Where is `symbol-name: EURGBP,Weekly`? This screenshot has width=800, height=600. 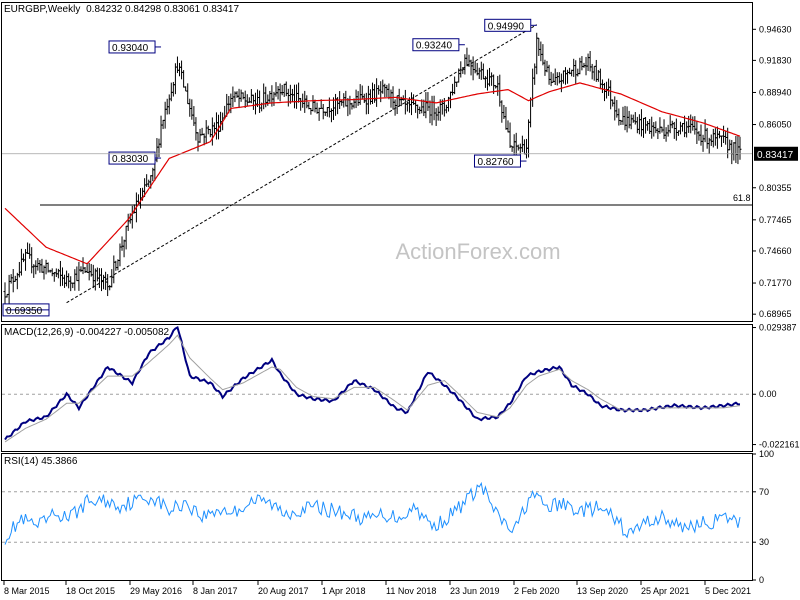
symbol-name: EURGBP,Weekly is located at coordinates (42, 9).